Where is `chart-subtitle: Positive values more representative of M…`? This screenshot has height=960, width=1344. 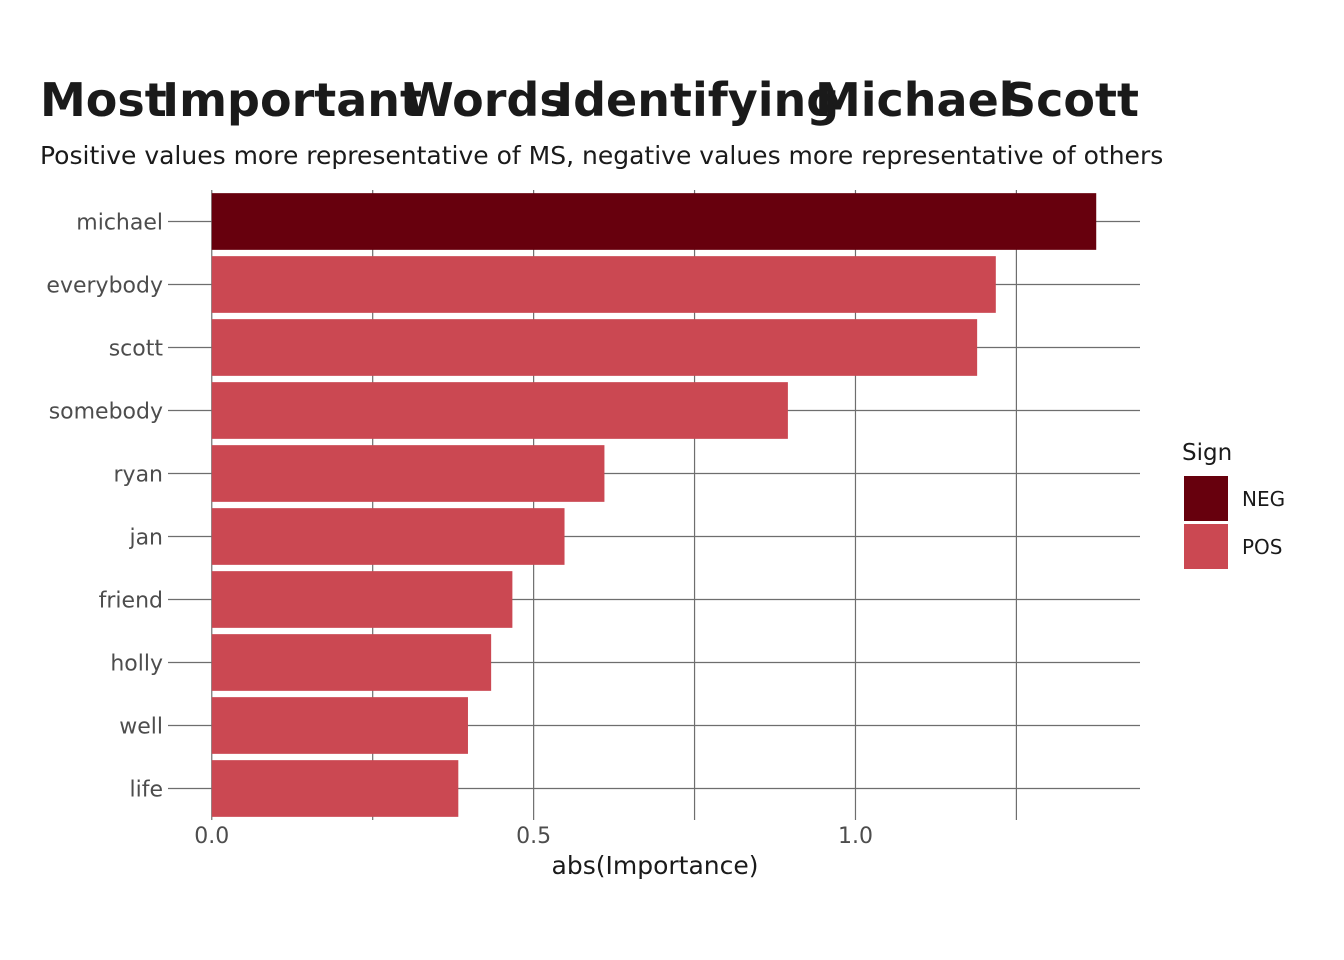 chart-subtitle: Positive values more representative of M… is located at coordinates (601, 155).